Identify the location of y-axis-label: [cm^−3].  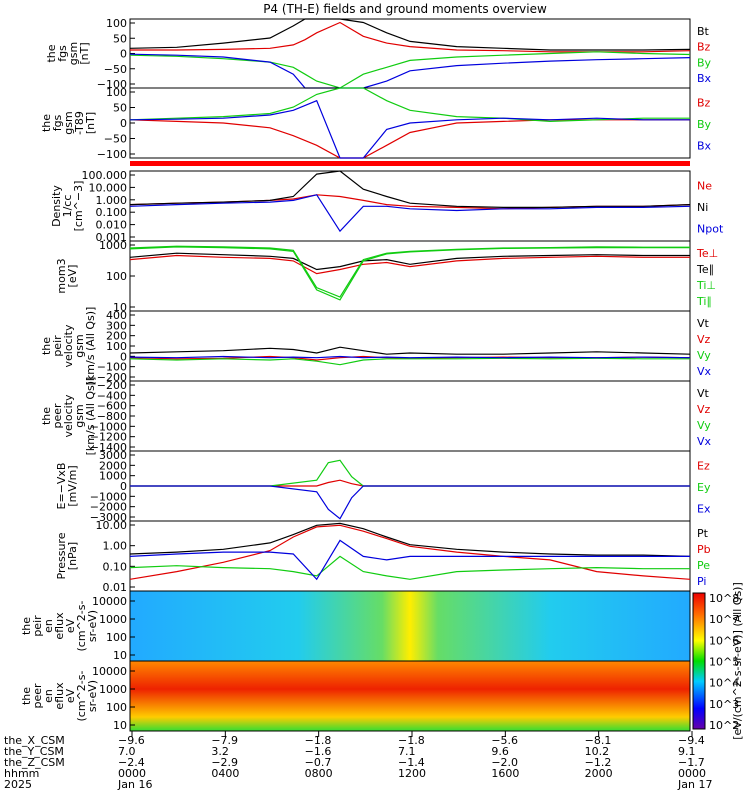
(78, 206).